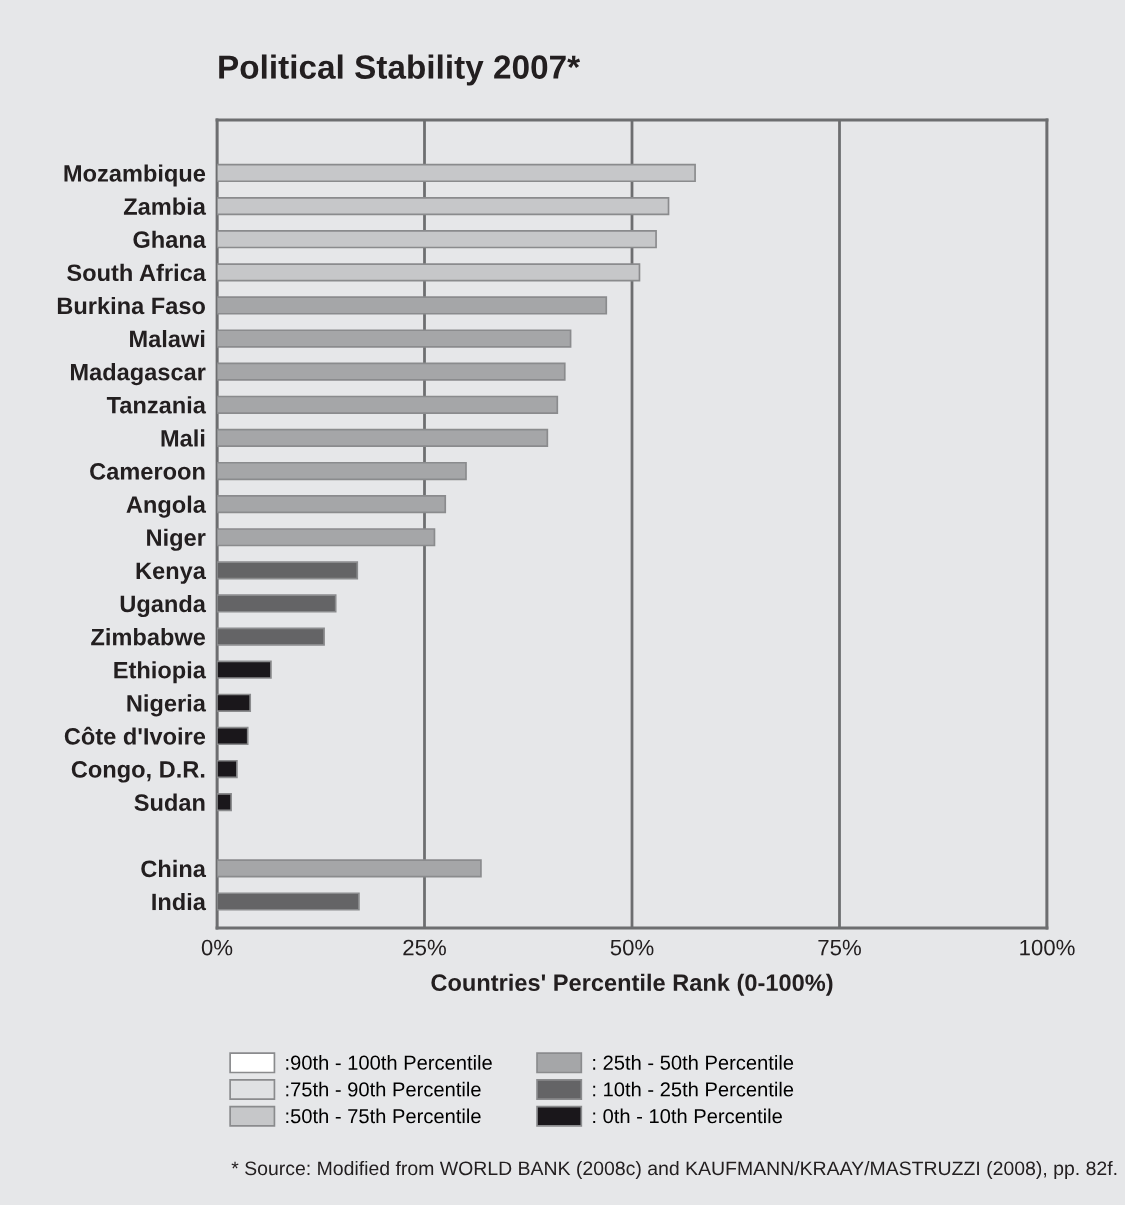 The height and width of the screenshot is (1205, 1125). I want to click on y-tick-label: Tanzania, so click(156, 405).